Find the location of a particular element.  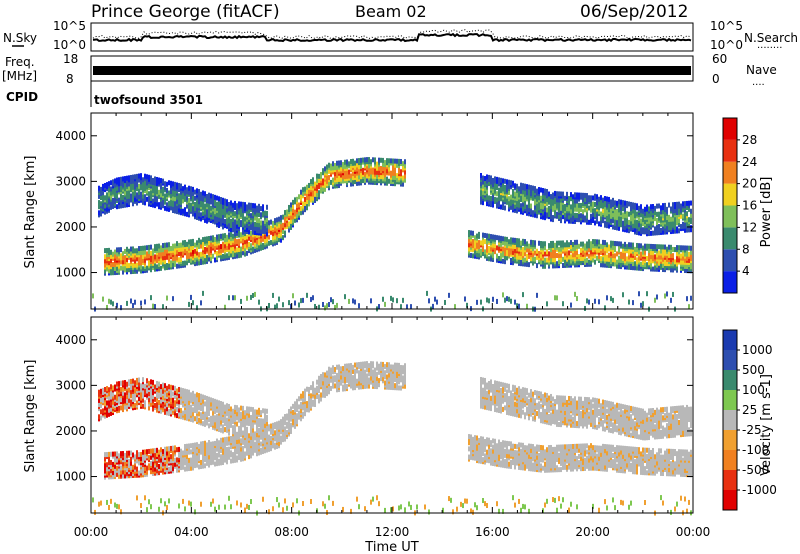

power-ylabel: Slant Range [km] is located at coordinates (30, 212).